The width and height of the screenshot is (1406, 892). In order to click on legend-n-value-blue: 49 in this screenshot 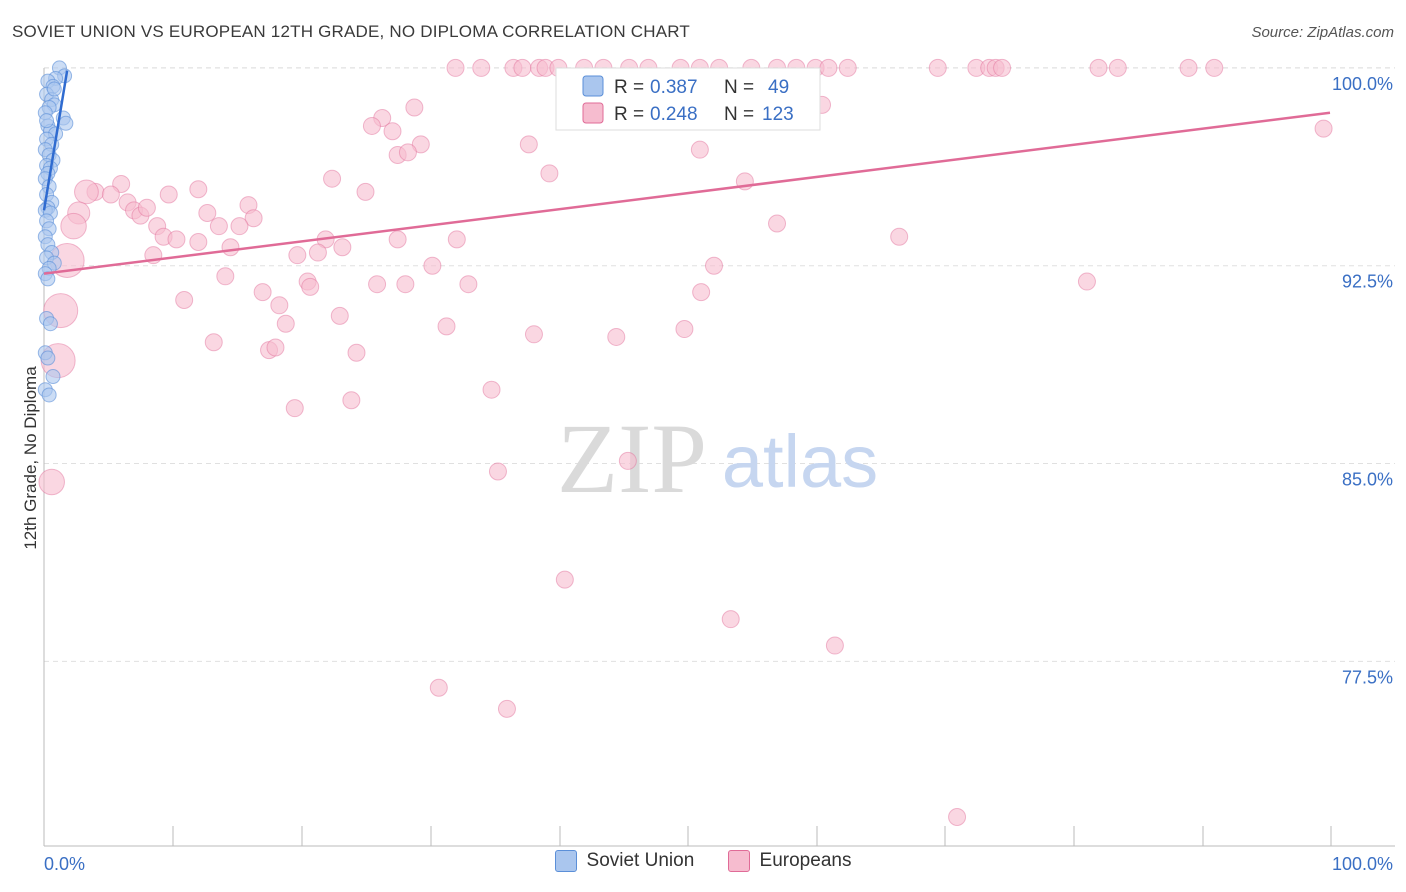, I will do `click(778, 87)`.